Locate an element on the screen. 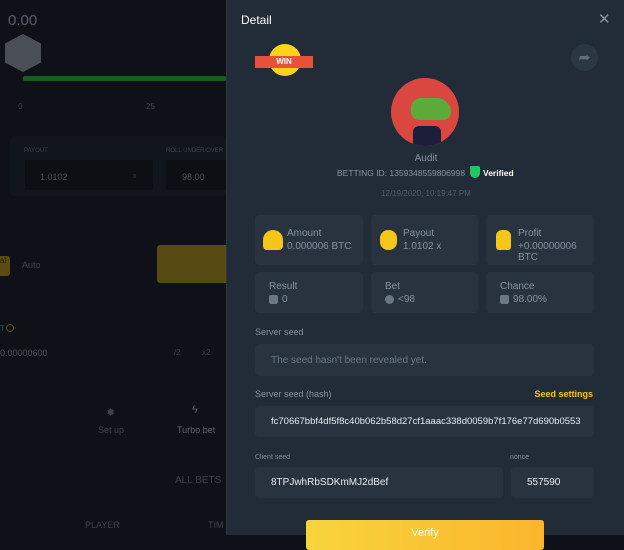 Image resolution: width=624 pixels, height=550 pixels. shield-check-icon is located at coordinates (475, 172).